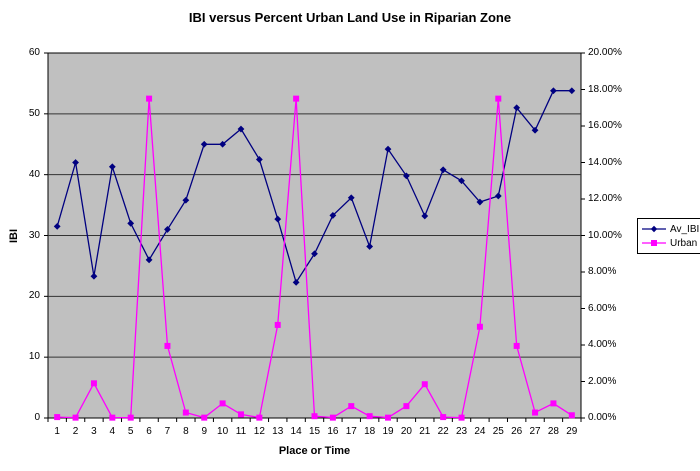 This screenshot has width=700, height=471. I want to click on x-tick-label: 17, so click(351, 431).